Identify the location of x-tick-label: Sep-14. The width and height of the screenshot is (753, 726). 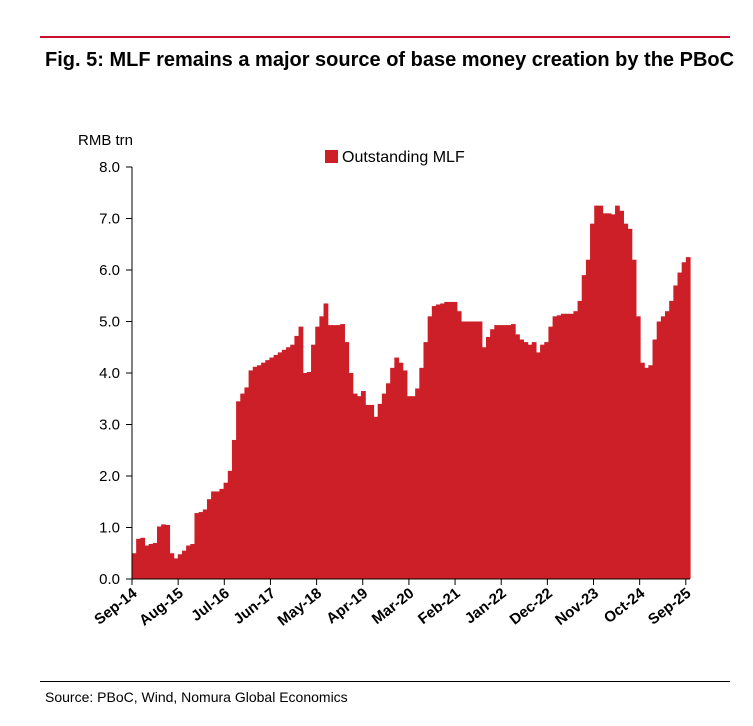
(116, 606).